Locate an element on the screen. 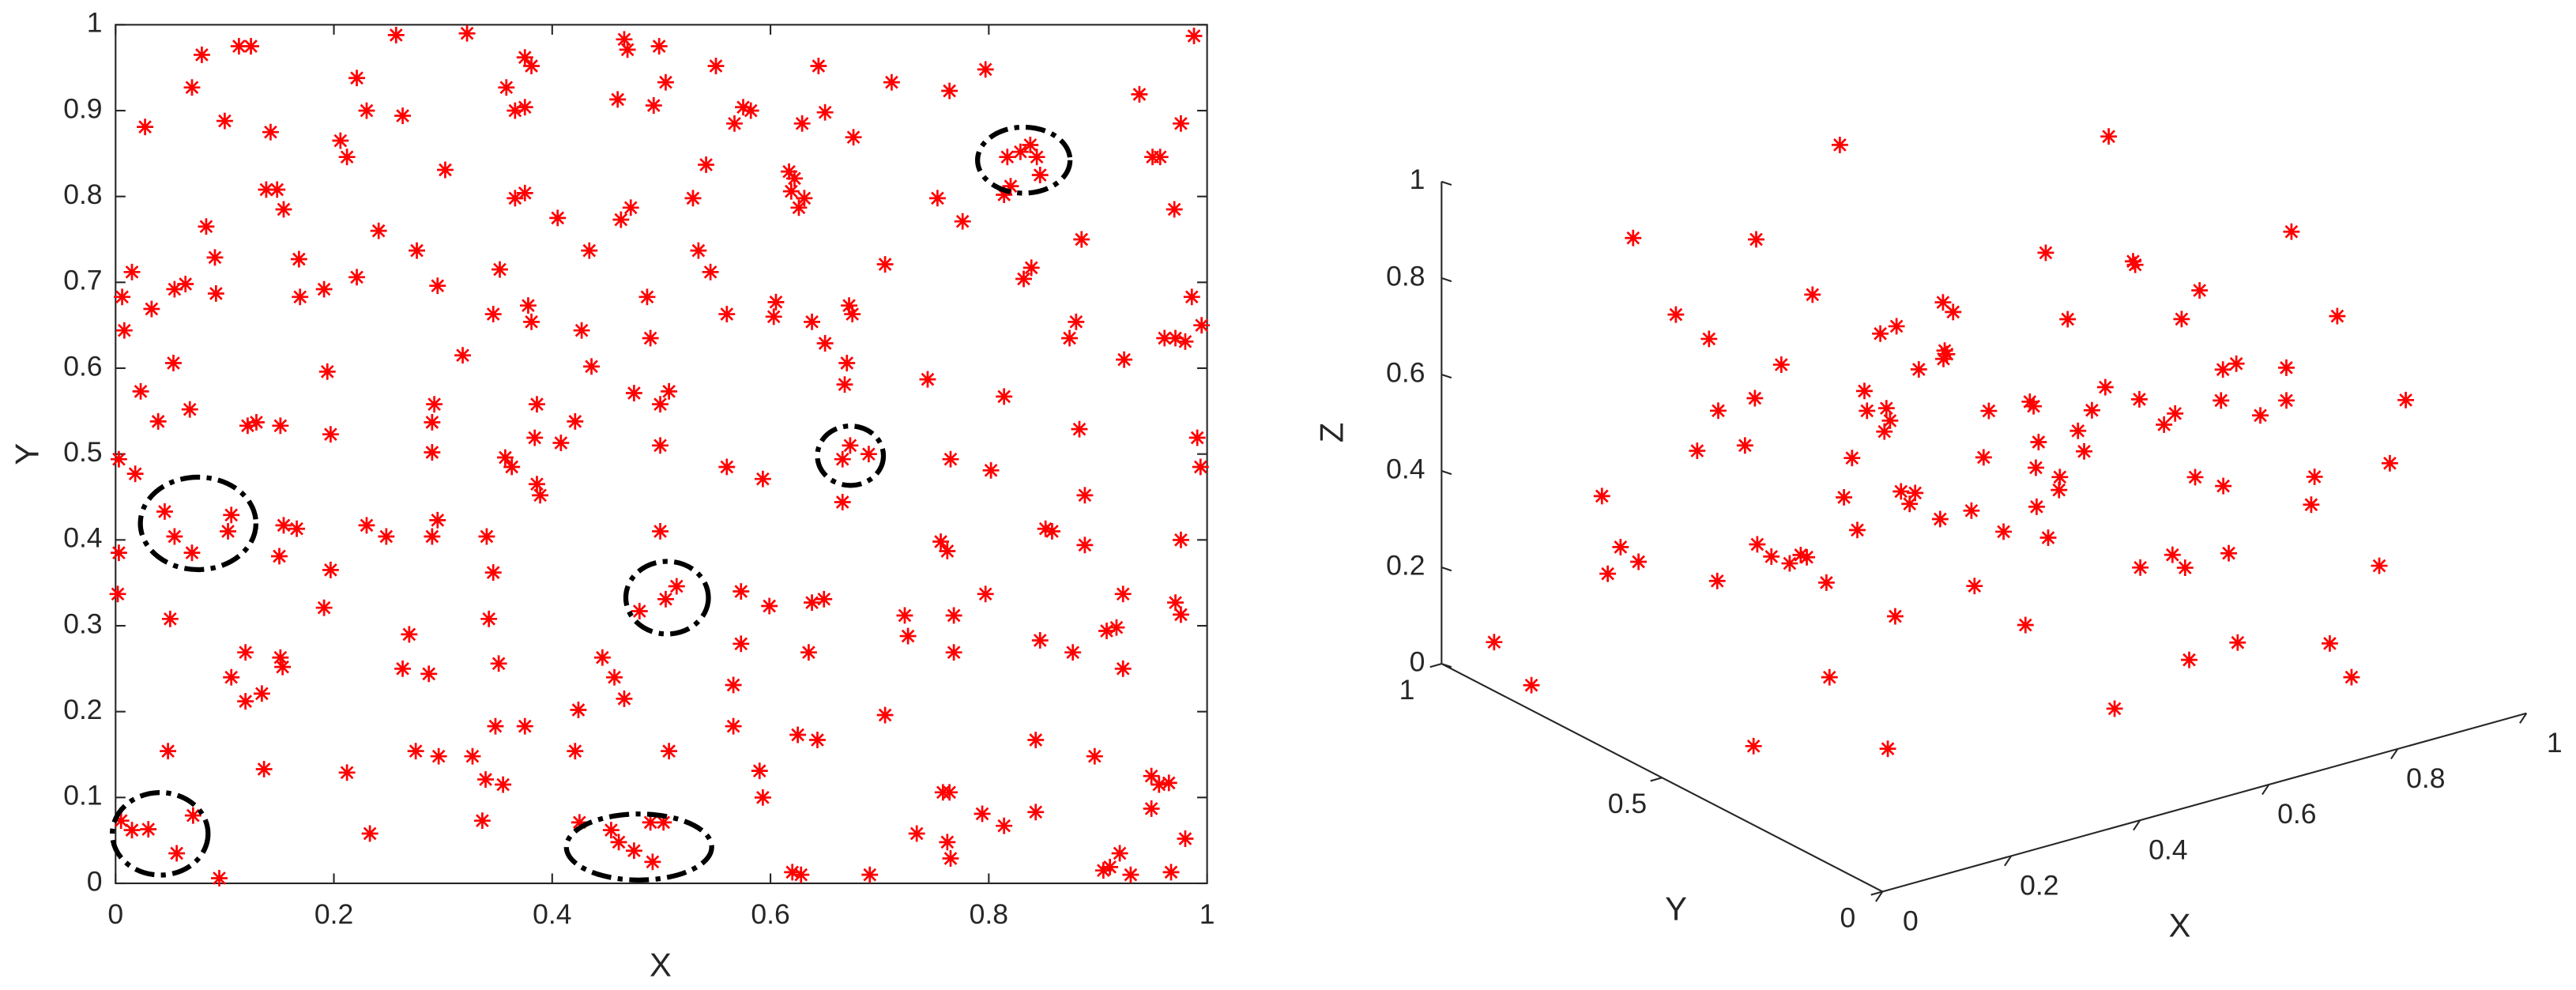  x-axis-label: X is located at coordinates (2180, 925).